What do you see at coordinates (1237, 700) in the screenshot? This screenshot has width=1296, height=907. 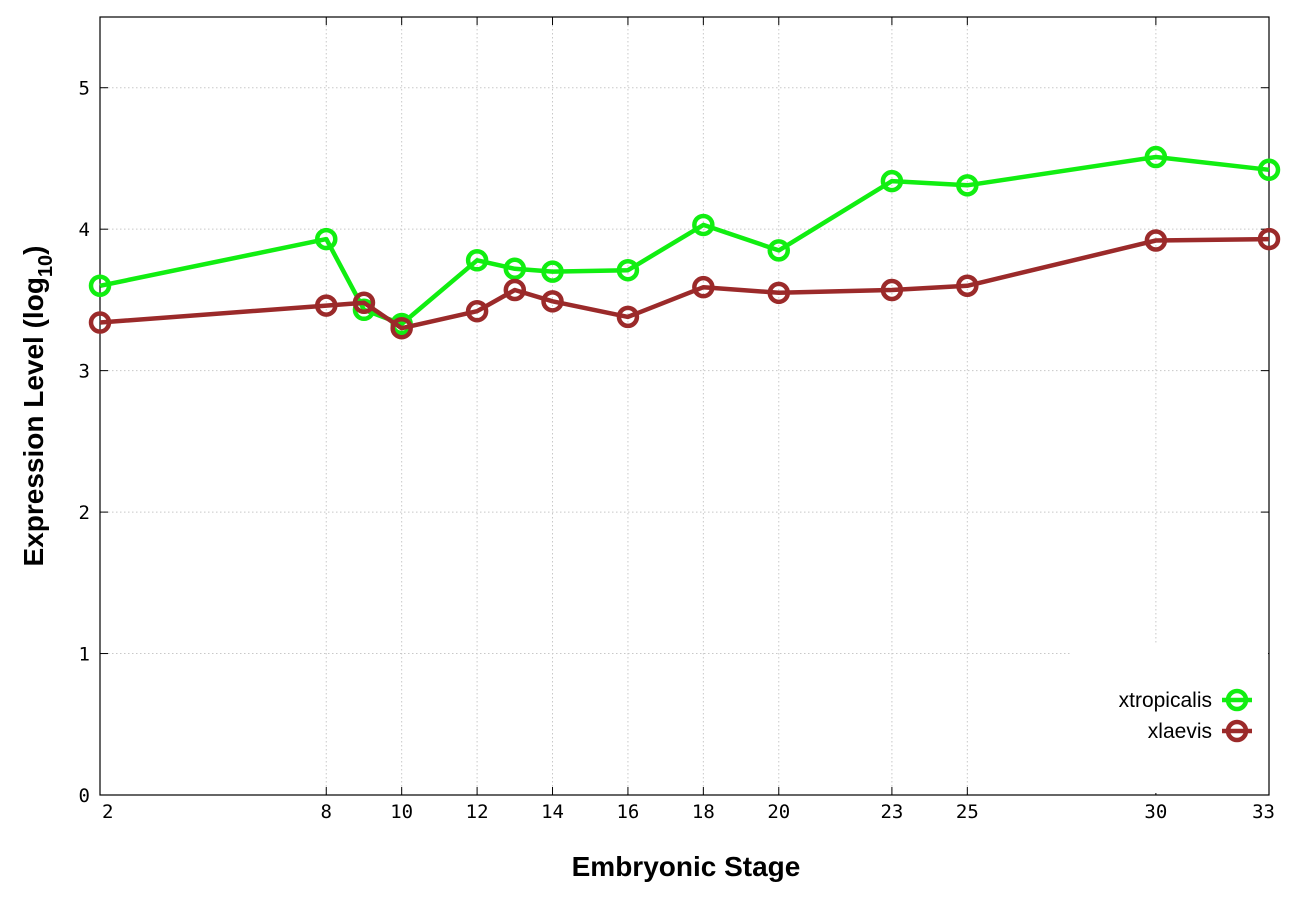 I see `legend-marker-xtropicalis` at bounding box center [1237, 700].